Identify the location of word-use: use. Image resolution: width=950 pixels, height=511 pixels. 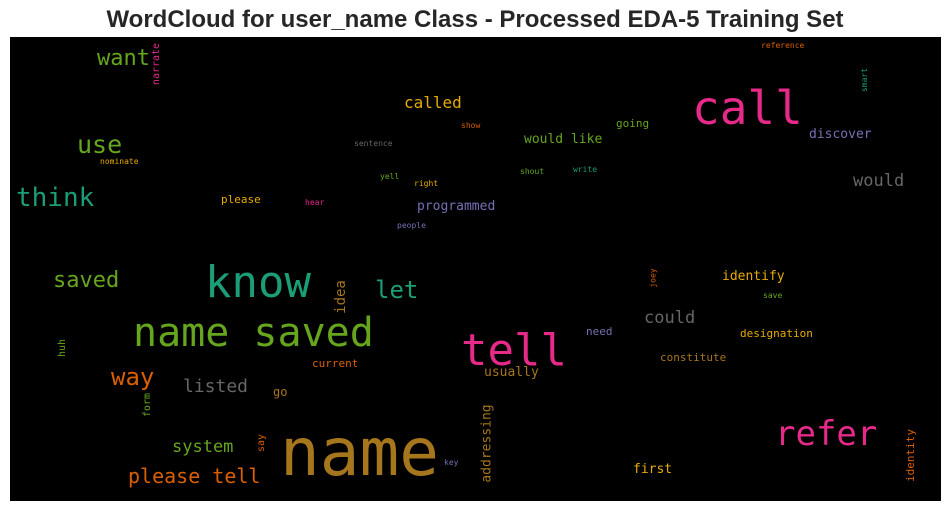
(100, 144).